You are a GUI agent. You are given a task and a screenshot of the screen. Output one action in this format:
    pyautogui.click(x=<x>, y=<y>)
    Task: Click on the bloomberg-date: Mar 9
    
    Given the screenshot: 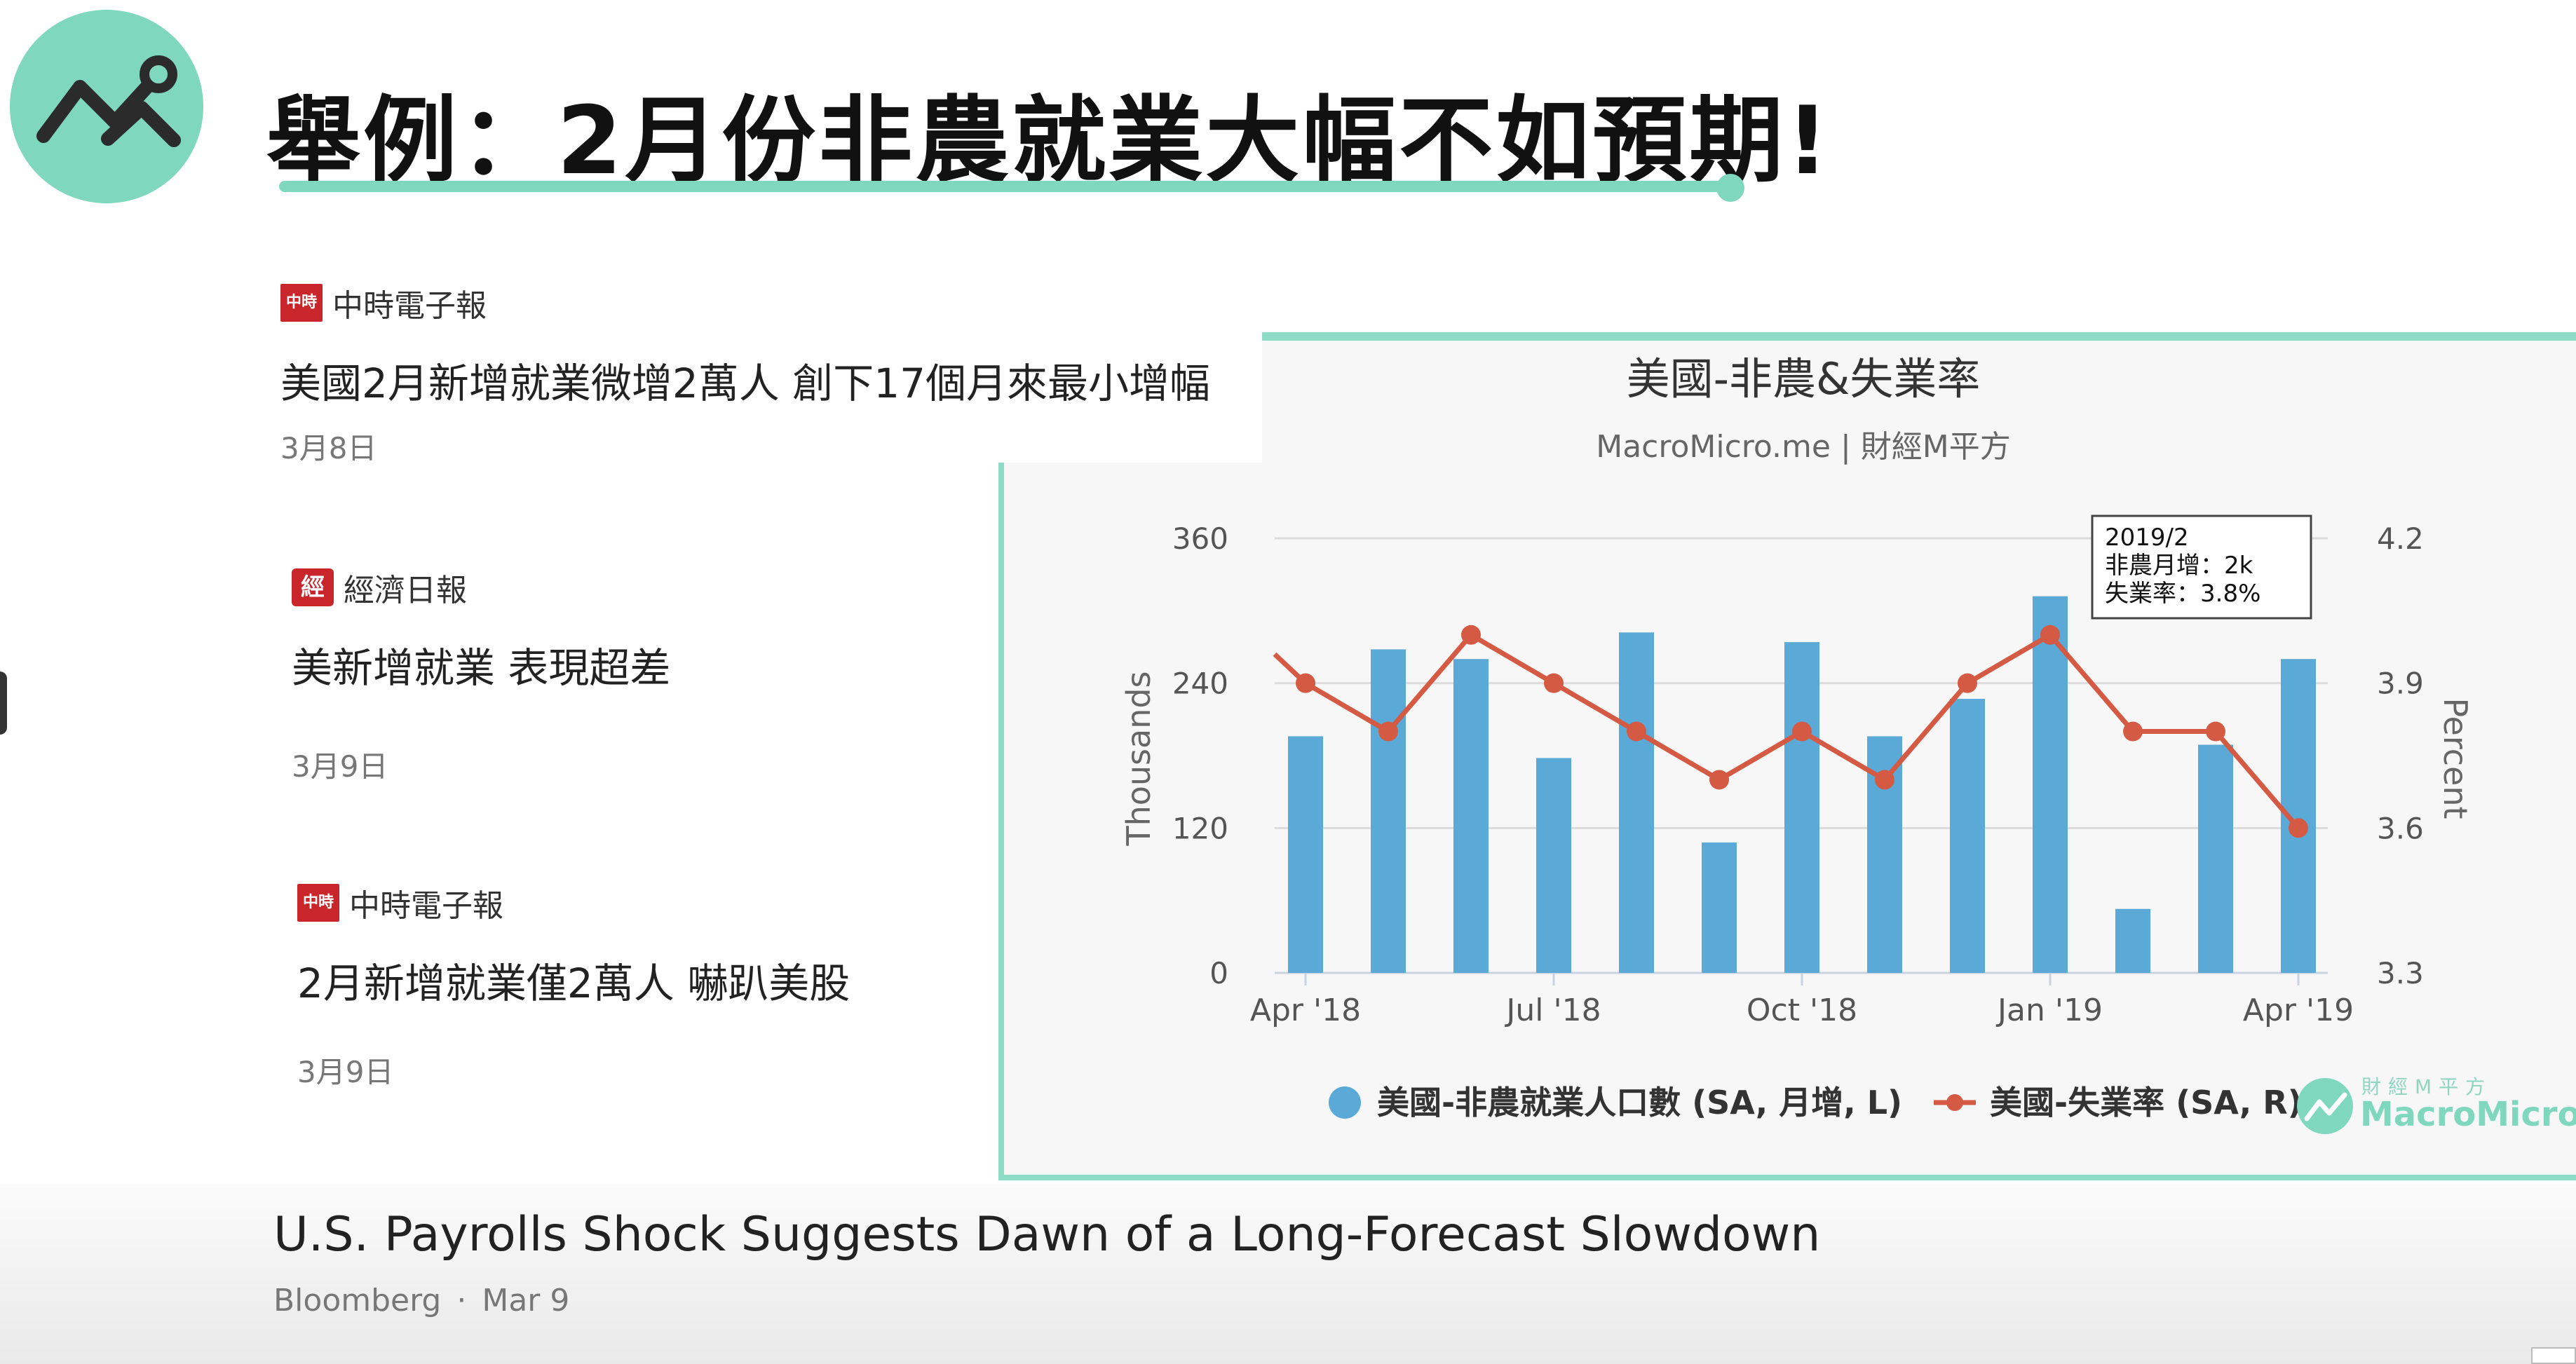 What is the action you would take?
    pyautogui.click(x=526, y=1301)
    